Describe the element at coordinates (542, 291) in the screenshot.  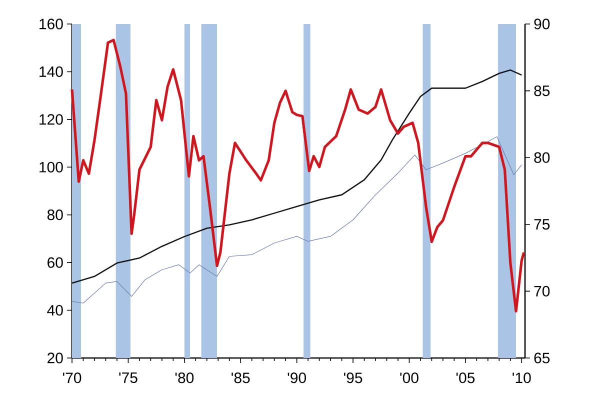
I see `y2-tick-label: 70` at that location.